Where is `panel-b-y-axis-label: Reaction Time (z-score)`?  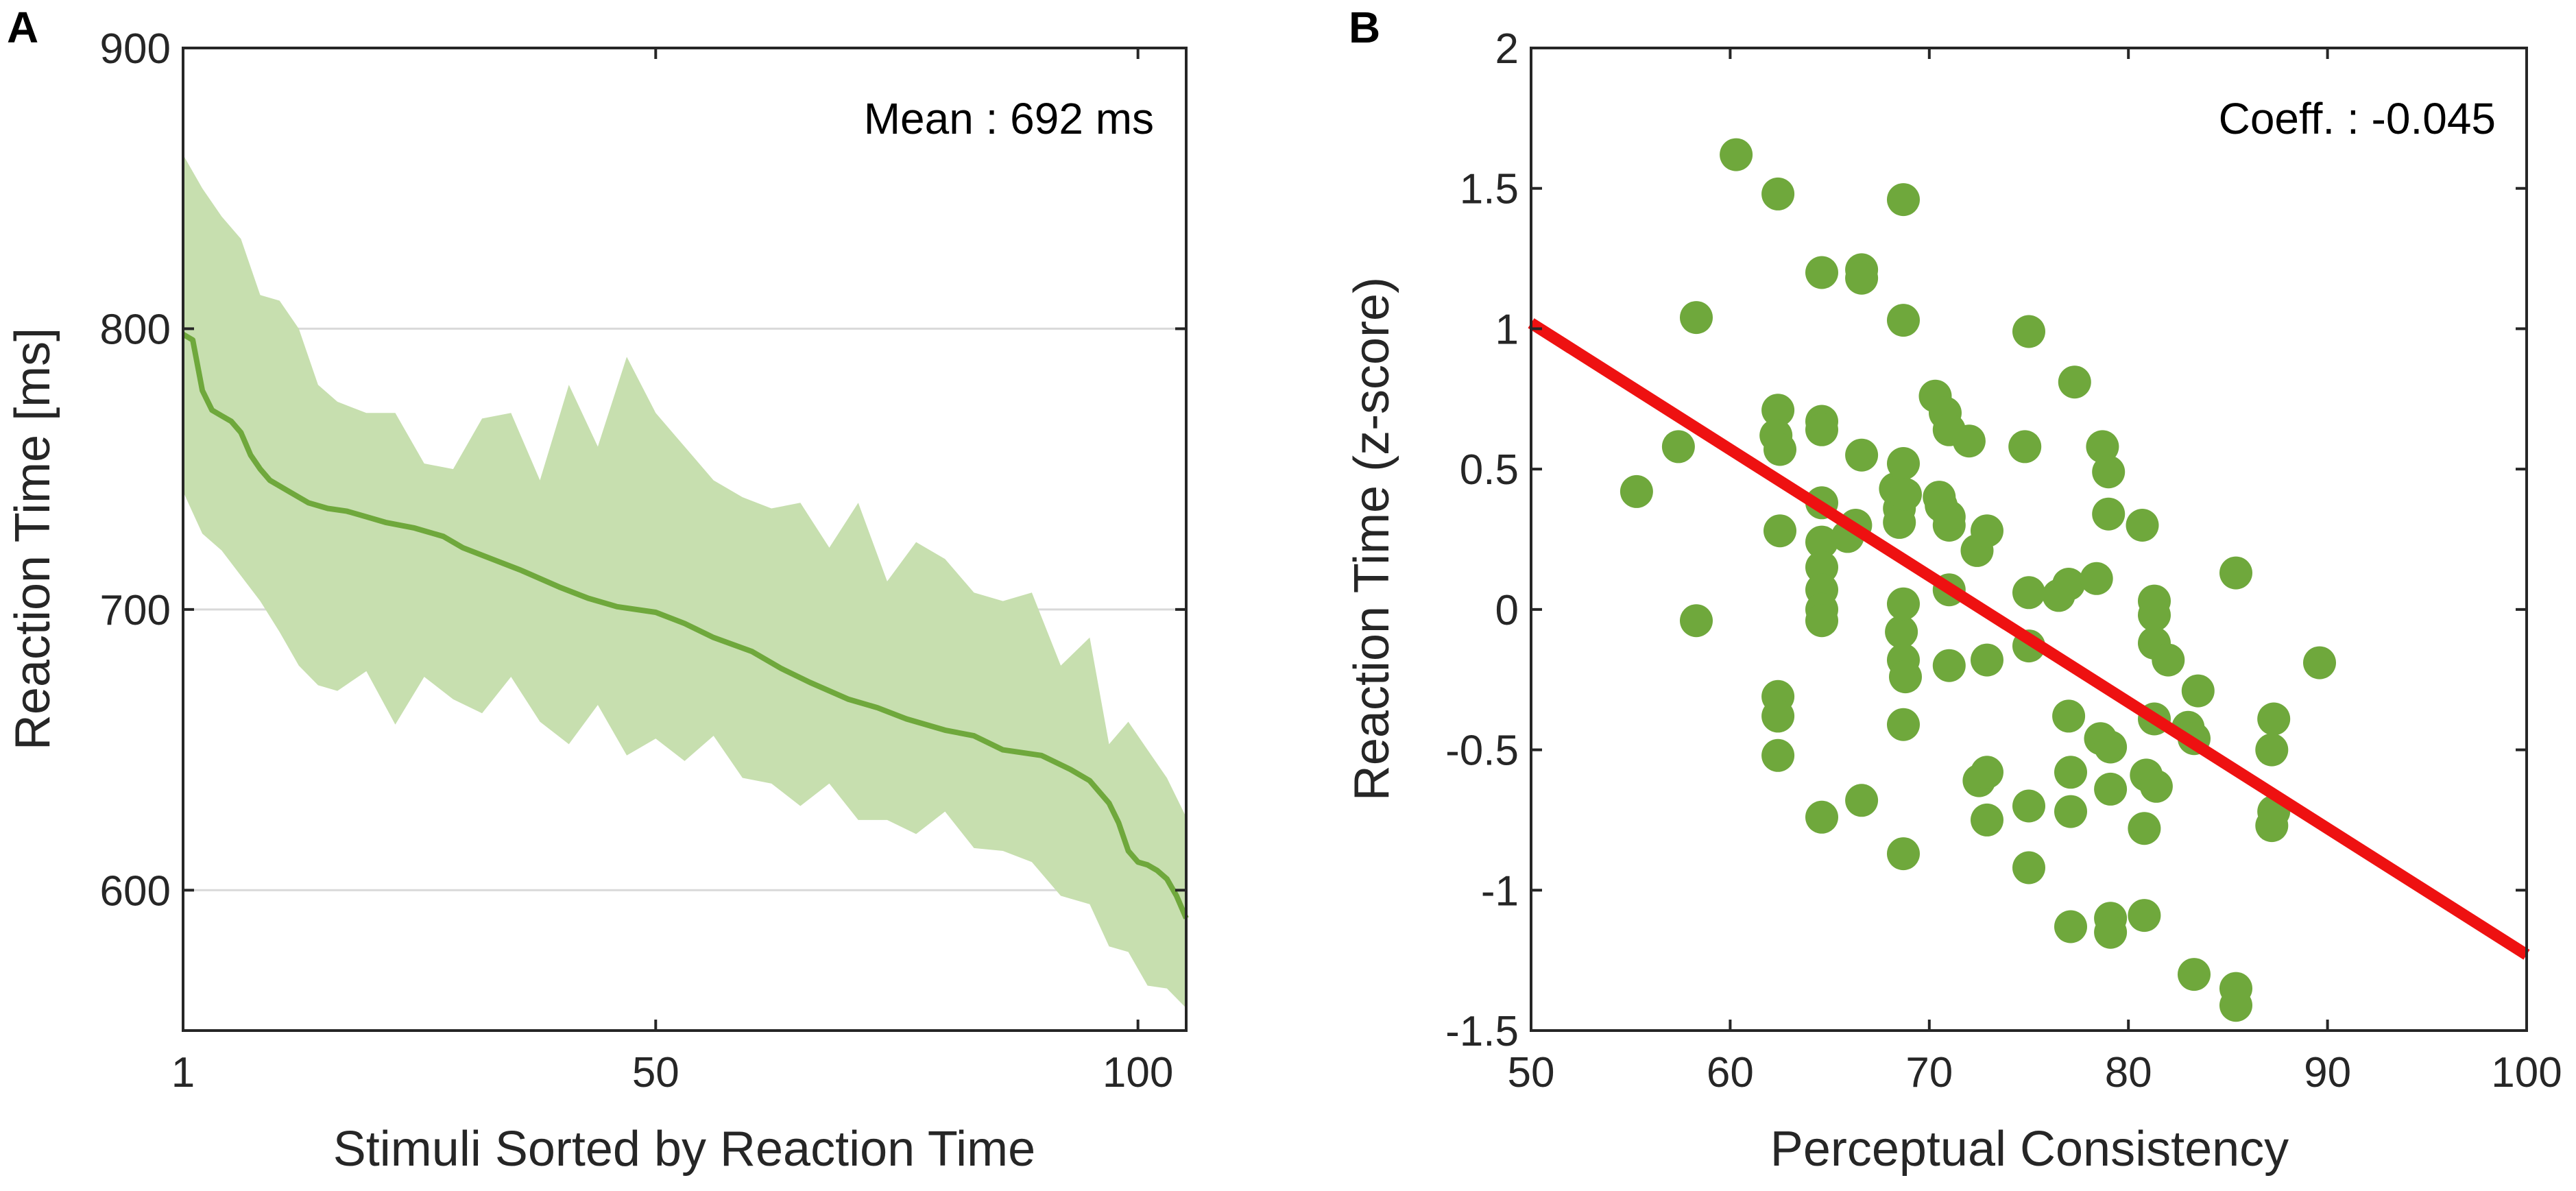
panel-b-y-axis-label: Reaction Time (z-score) is located at coordinates (1372, 539).